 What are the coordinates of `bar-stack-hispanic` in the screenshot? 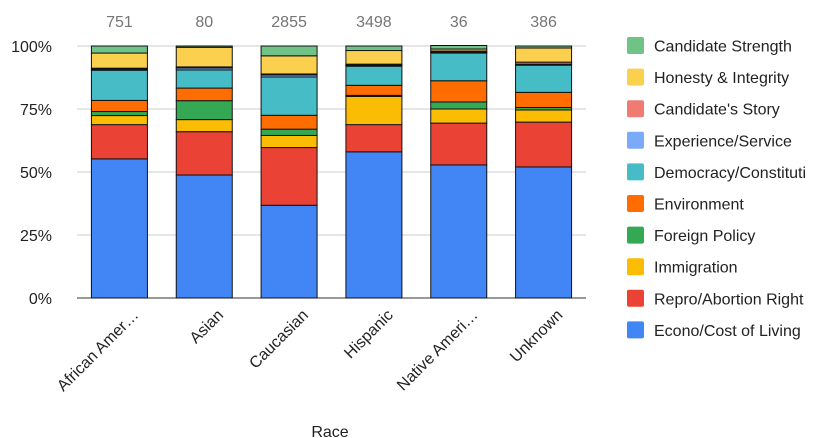 It's located at (374, 172).